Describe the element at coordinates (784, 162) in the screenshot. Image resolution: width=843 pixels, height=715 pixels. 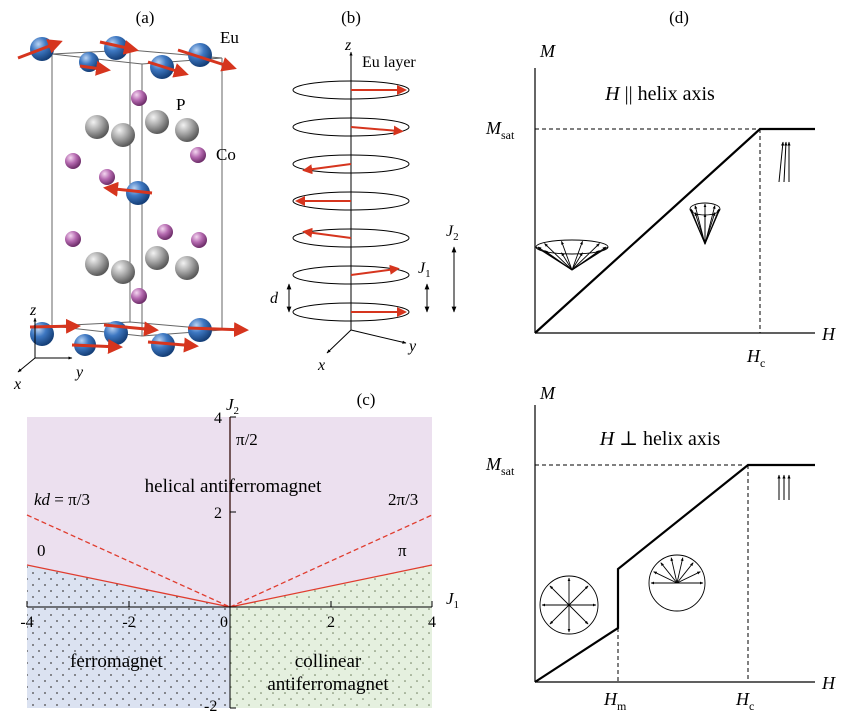
I see `saturated-spins-top` at that location.